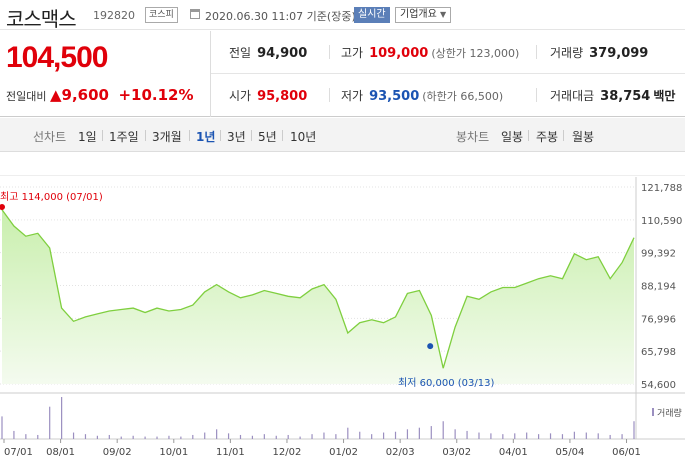  I want to click on stock-code: 192820, so click(114, 15).